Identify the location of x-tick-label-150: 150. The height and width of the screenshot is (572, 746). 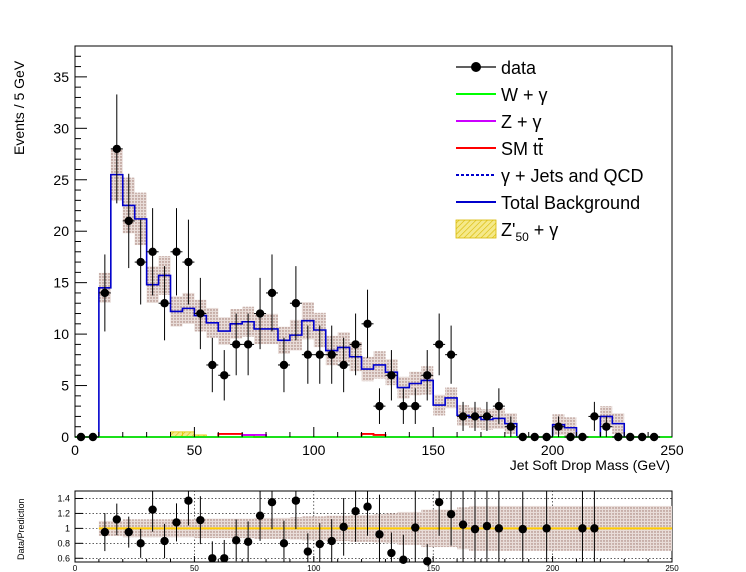
(434, 450).